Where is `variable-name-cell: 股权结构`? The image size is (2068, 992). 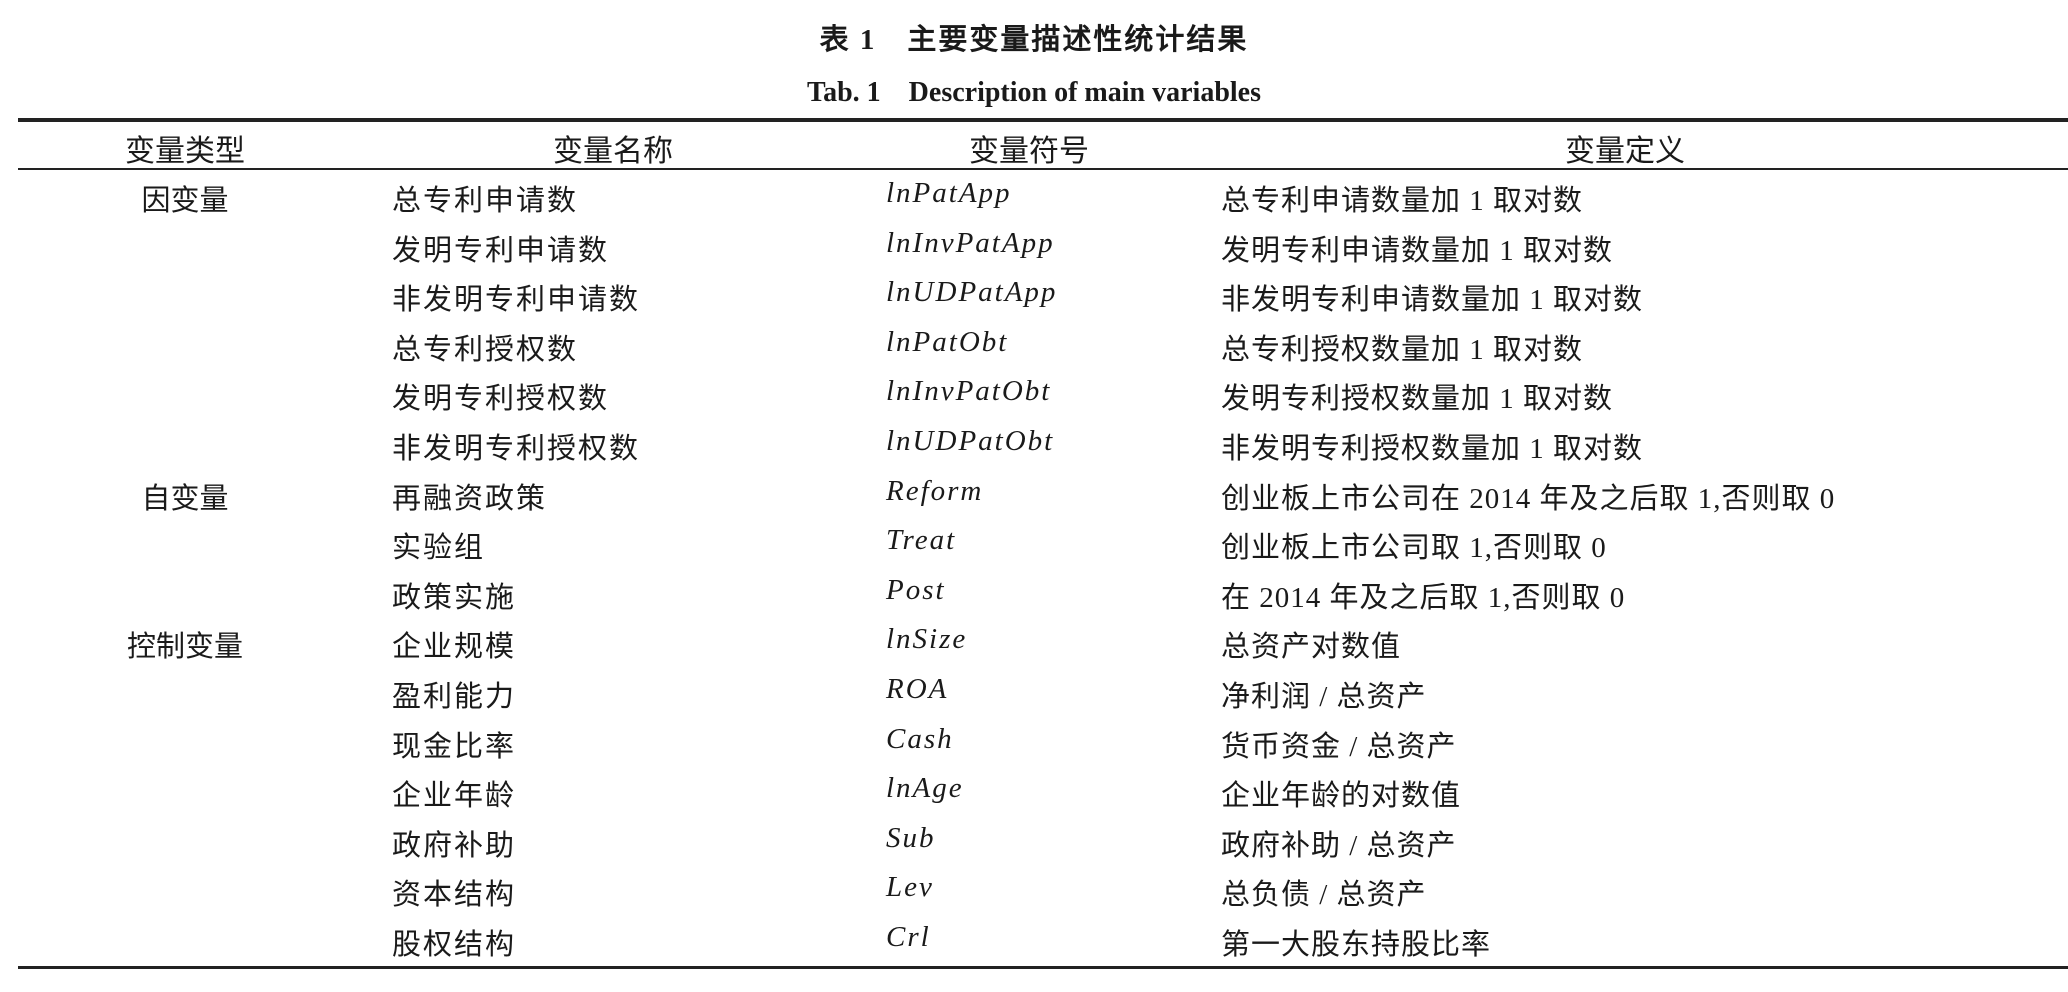
variable-name-cell: 股权结构 is located at coordinates (454, 945).